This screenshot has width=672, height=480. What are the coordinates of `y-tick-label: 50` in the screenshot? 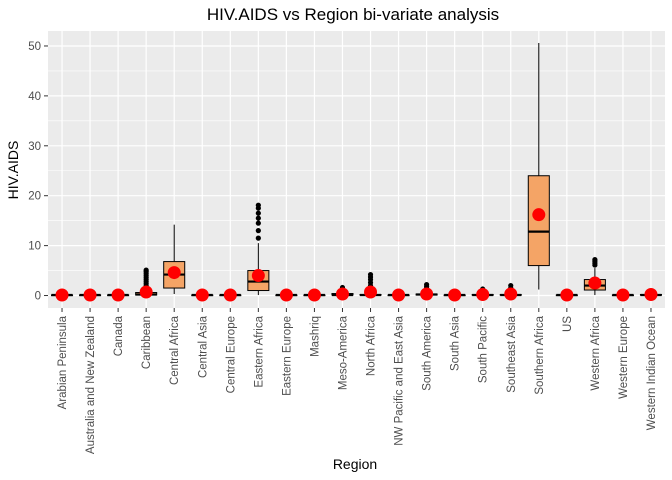 It's located at (34, 47).